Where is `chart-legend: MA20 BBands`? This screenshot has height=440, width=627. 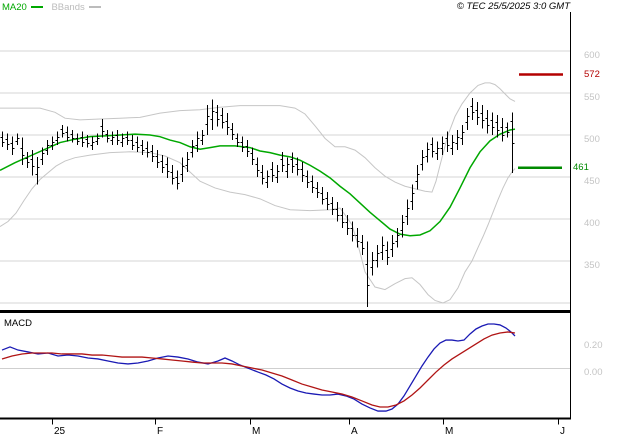
chart-legend: MA20 BBands is located at coordinates (54, 7).